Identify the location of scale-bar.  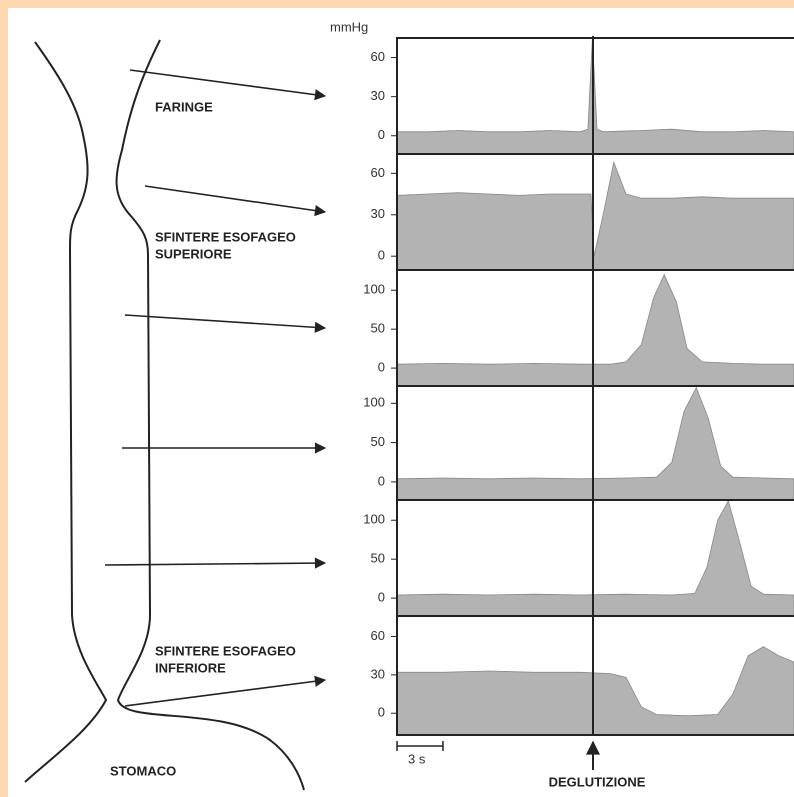
(420, 746).